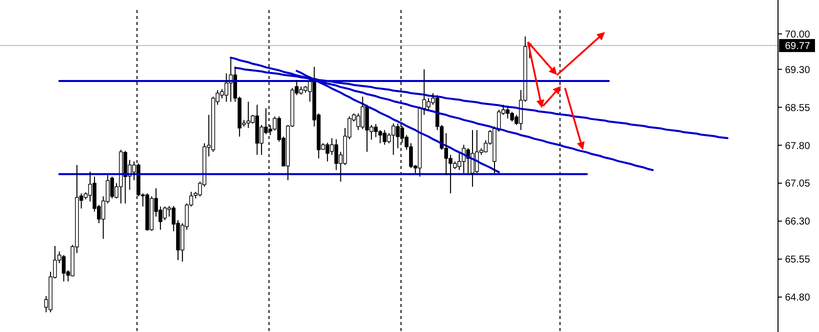  I want to click on y-tick-label: 70.00, so click(797, 34).